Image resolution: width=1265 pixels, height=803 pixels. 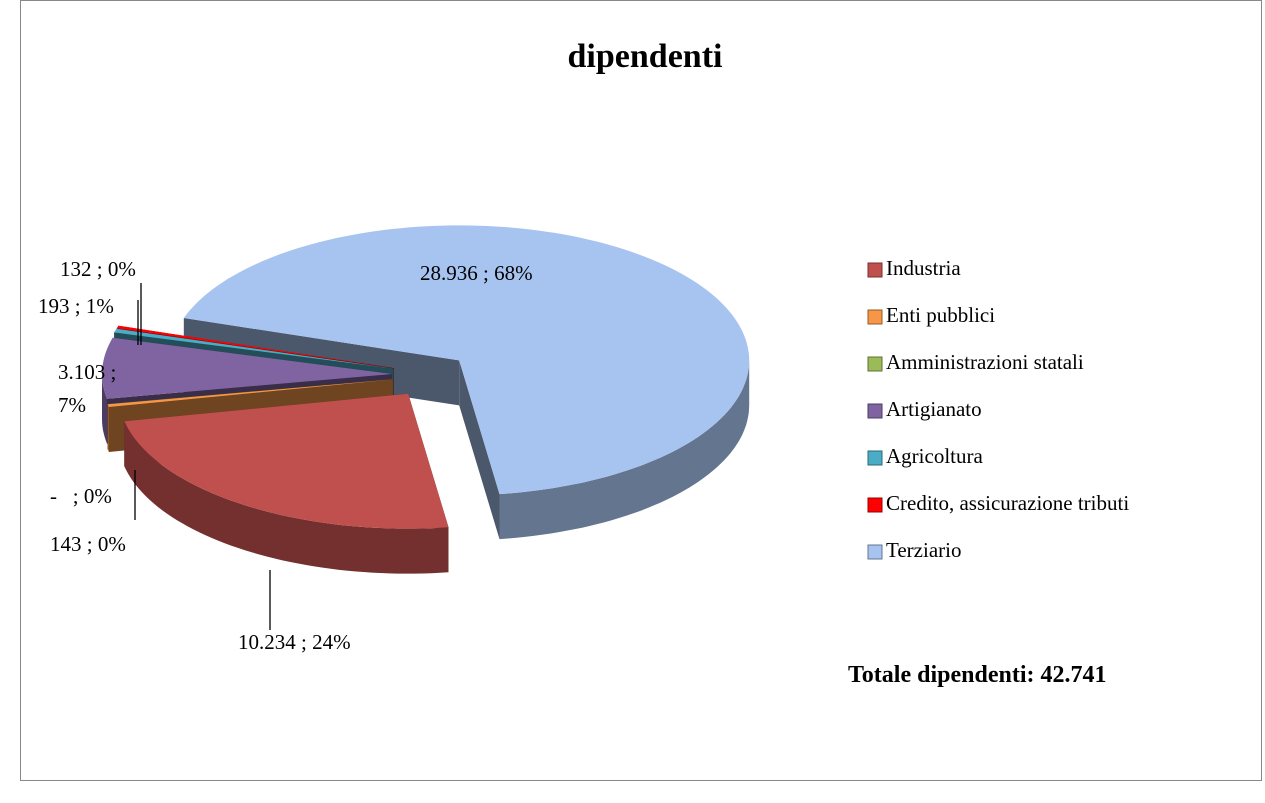 I want to click on chart-title: dipendenti, so click(x=645, y=56).